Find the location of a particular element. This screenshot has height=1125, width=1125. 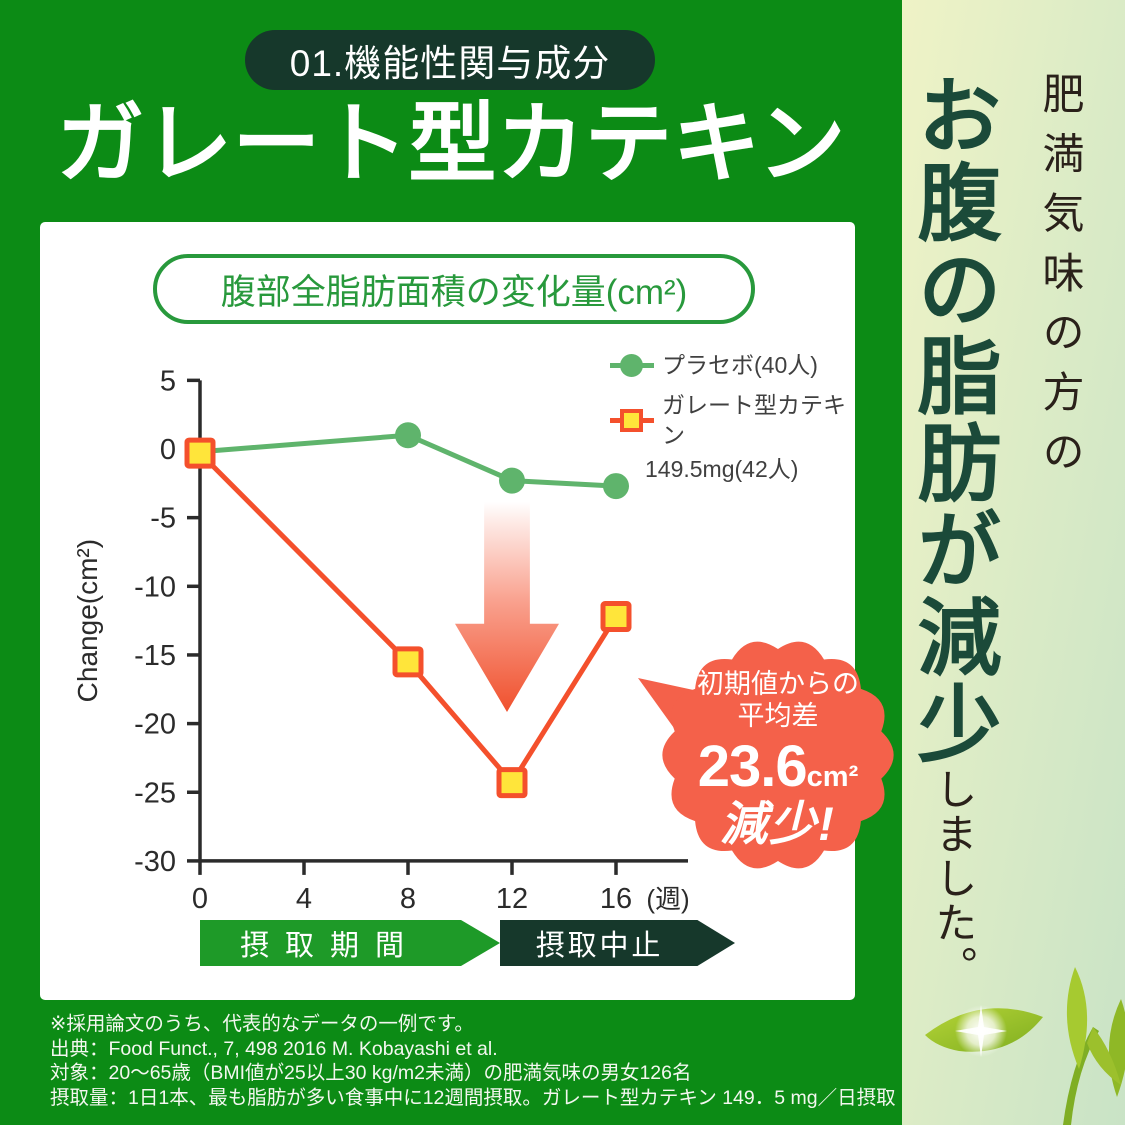

result-callout: 初期値からの 平均差 23.6cm² 減少! is located at coordinates (778, 758).